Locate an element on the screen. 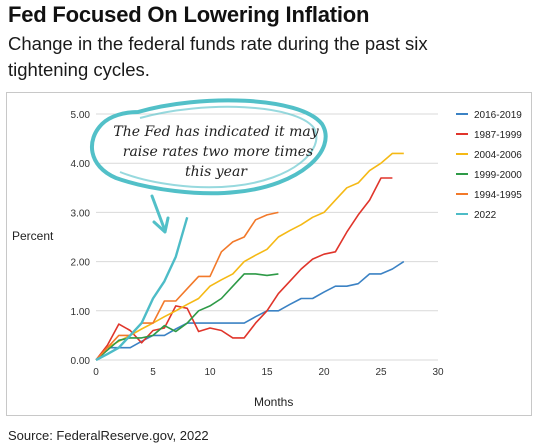  legend-label: 2004-2006 is located at coordinates (498, 155).